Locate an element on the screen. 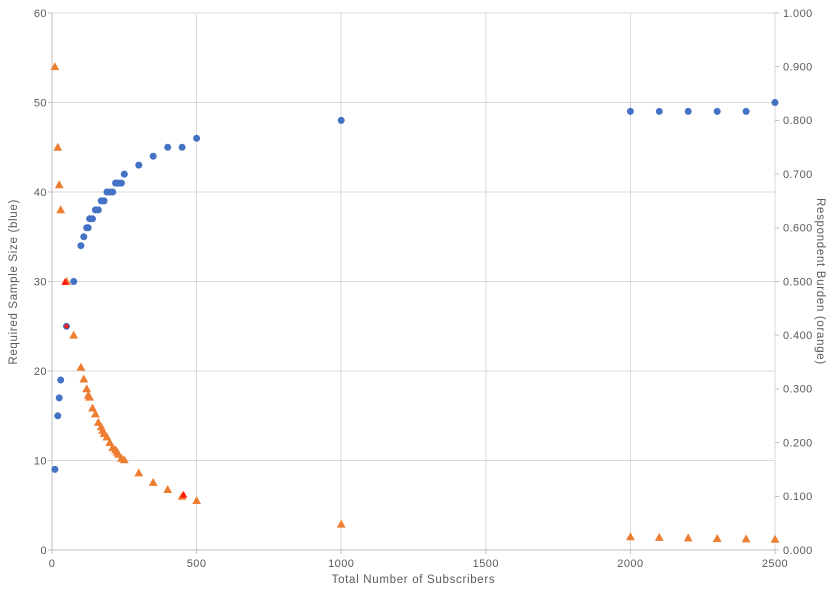  left-tick-label: 0 is located at coordinates (43, 551).